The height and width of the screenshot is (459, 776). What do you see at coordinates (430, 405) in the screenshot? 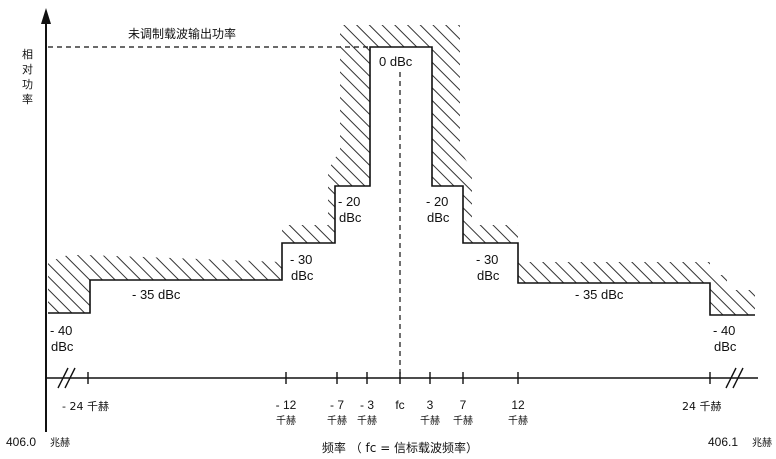
I see `tick-label-plus3-value: 3` at bounding box center [430, 405].